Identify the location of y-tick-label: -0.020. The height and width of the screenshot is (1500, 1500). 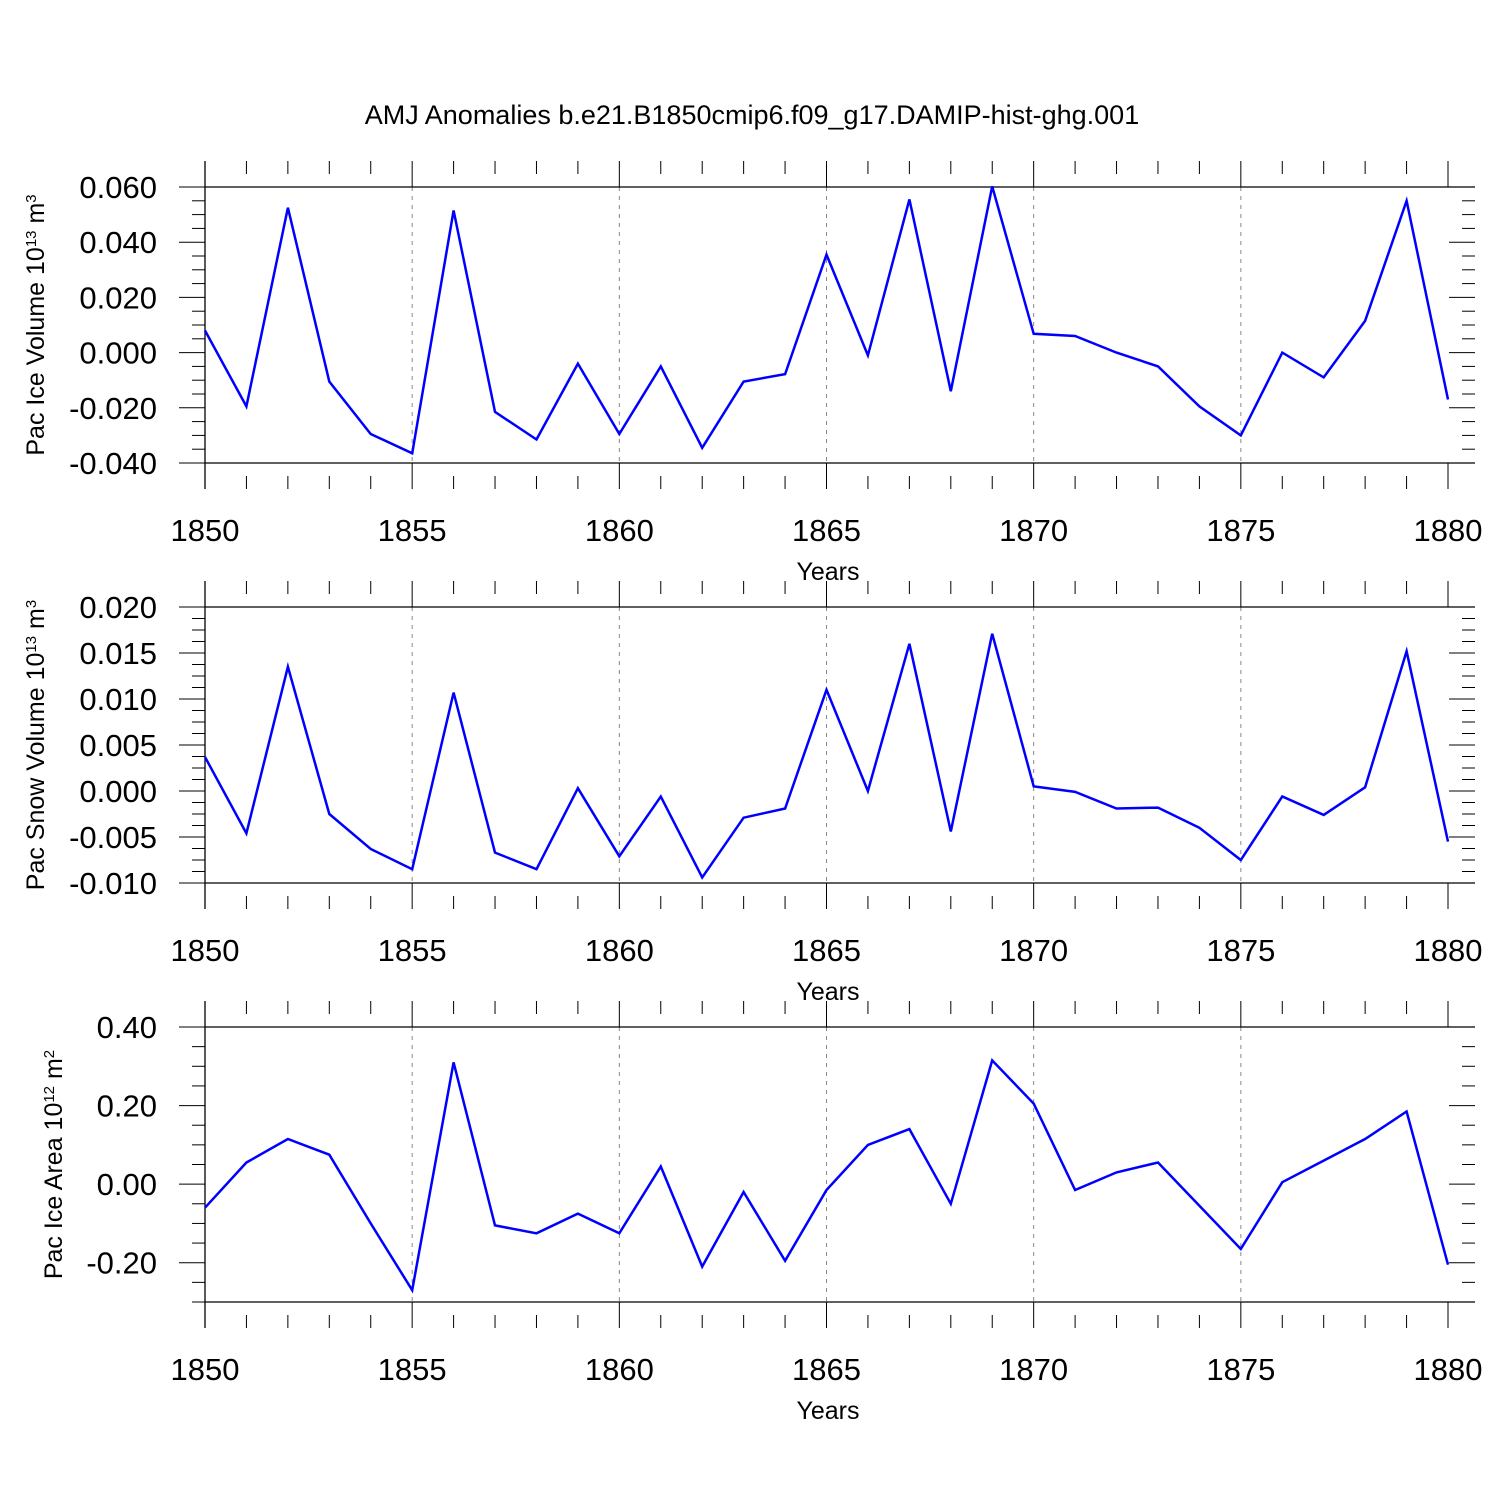
(113, 408).